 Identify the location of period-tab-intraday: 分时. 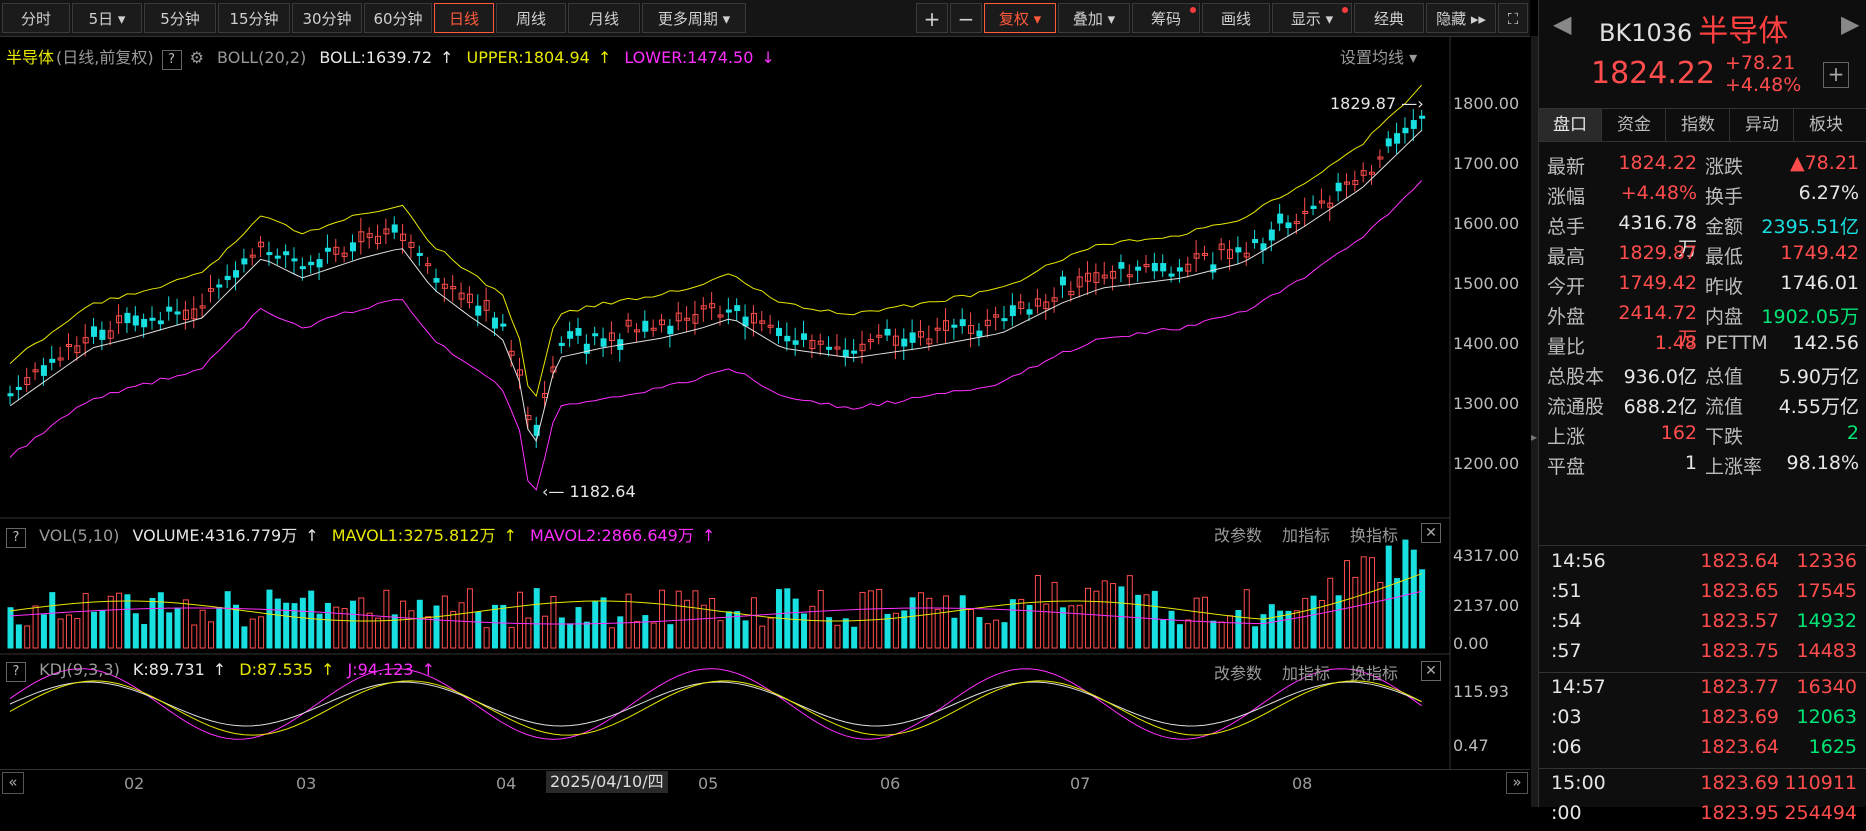
(36, 18).